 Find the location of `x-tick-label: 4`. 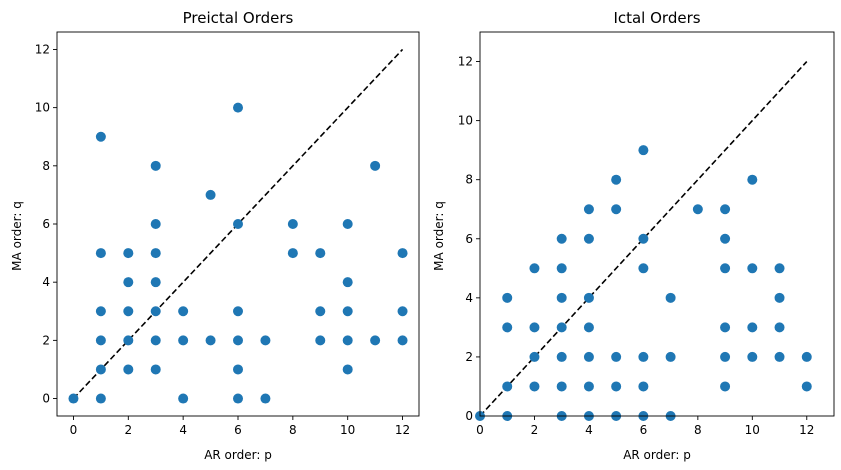

x-tick-label: 4 is located at coordinates (589, 430).